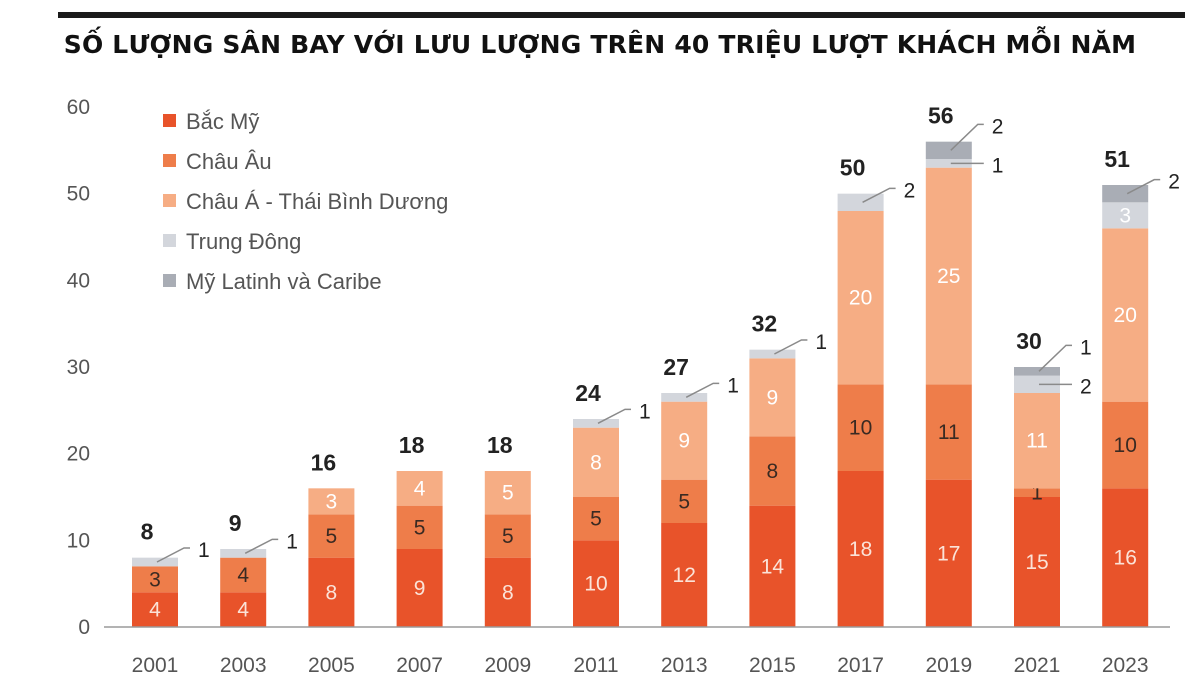 Image resolution: width=1200 pixels, height=692 pixels. Describe the element at coordinates (155, 665) in the screenshot. I see `x-tick-label: 2001` at that location.